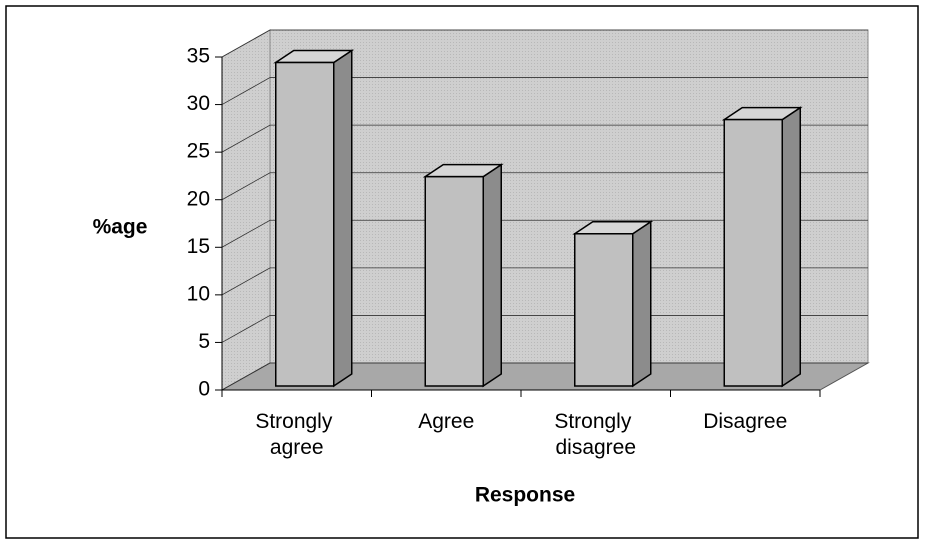 The height and width of the screenshot is (545, 925). What do you see at coordinates (198, 293) in the screenshot?
I see `y-tick-label: 10` at bounding box center [198, 293].